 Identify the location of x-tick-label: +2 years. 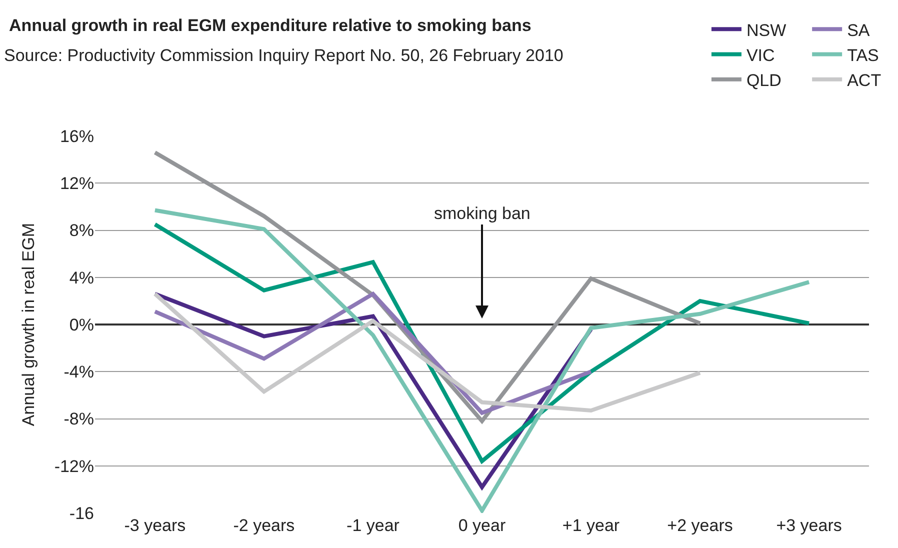
(700, 525).